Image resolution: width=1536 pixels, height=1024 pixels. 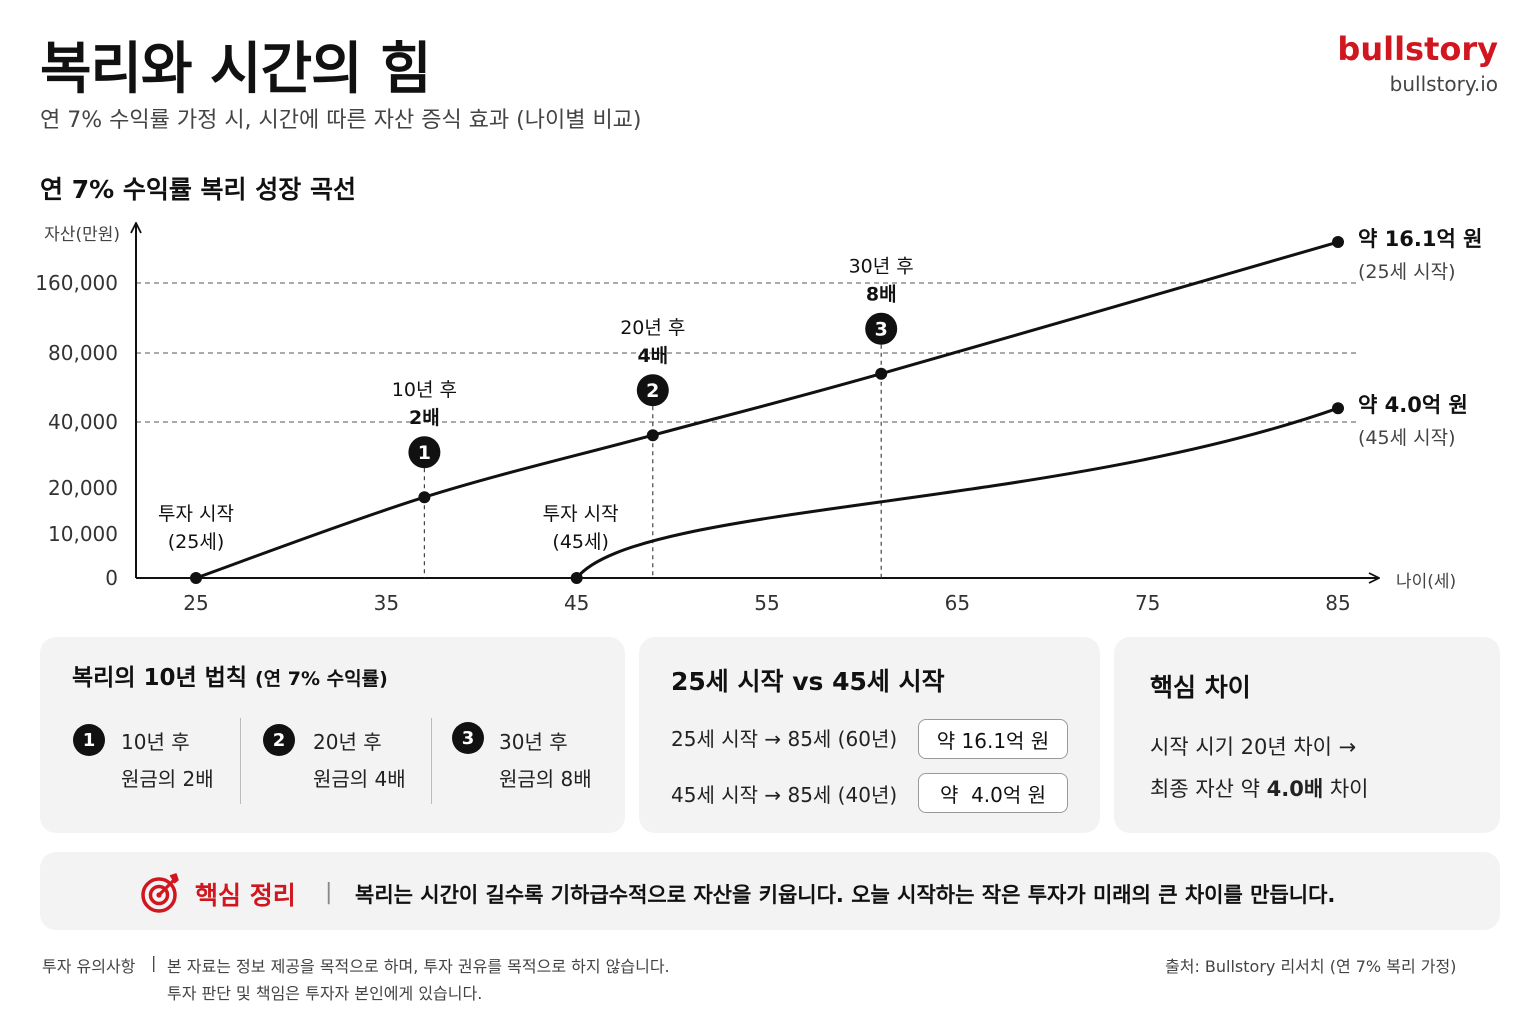 What do you see at coordinates (89, 966) in the screenshot?
I see `caution-label: 투자 유의사항` at bounding box center [89, 966].